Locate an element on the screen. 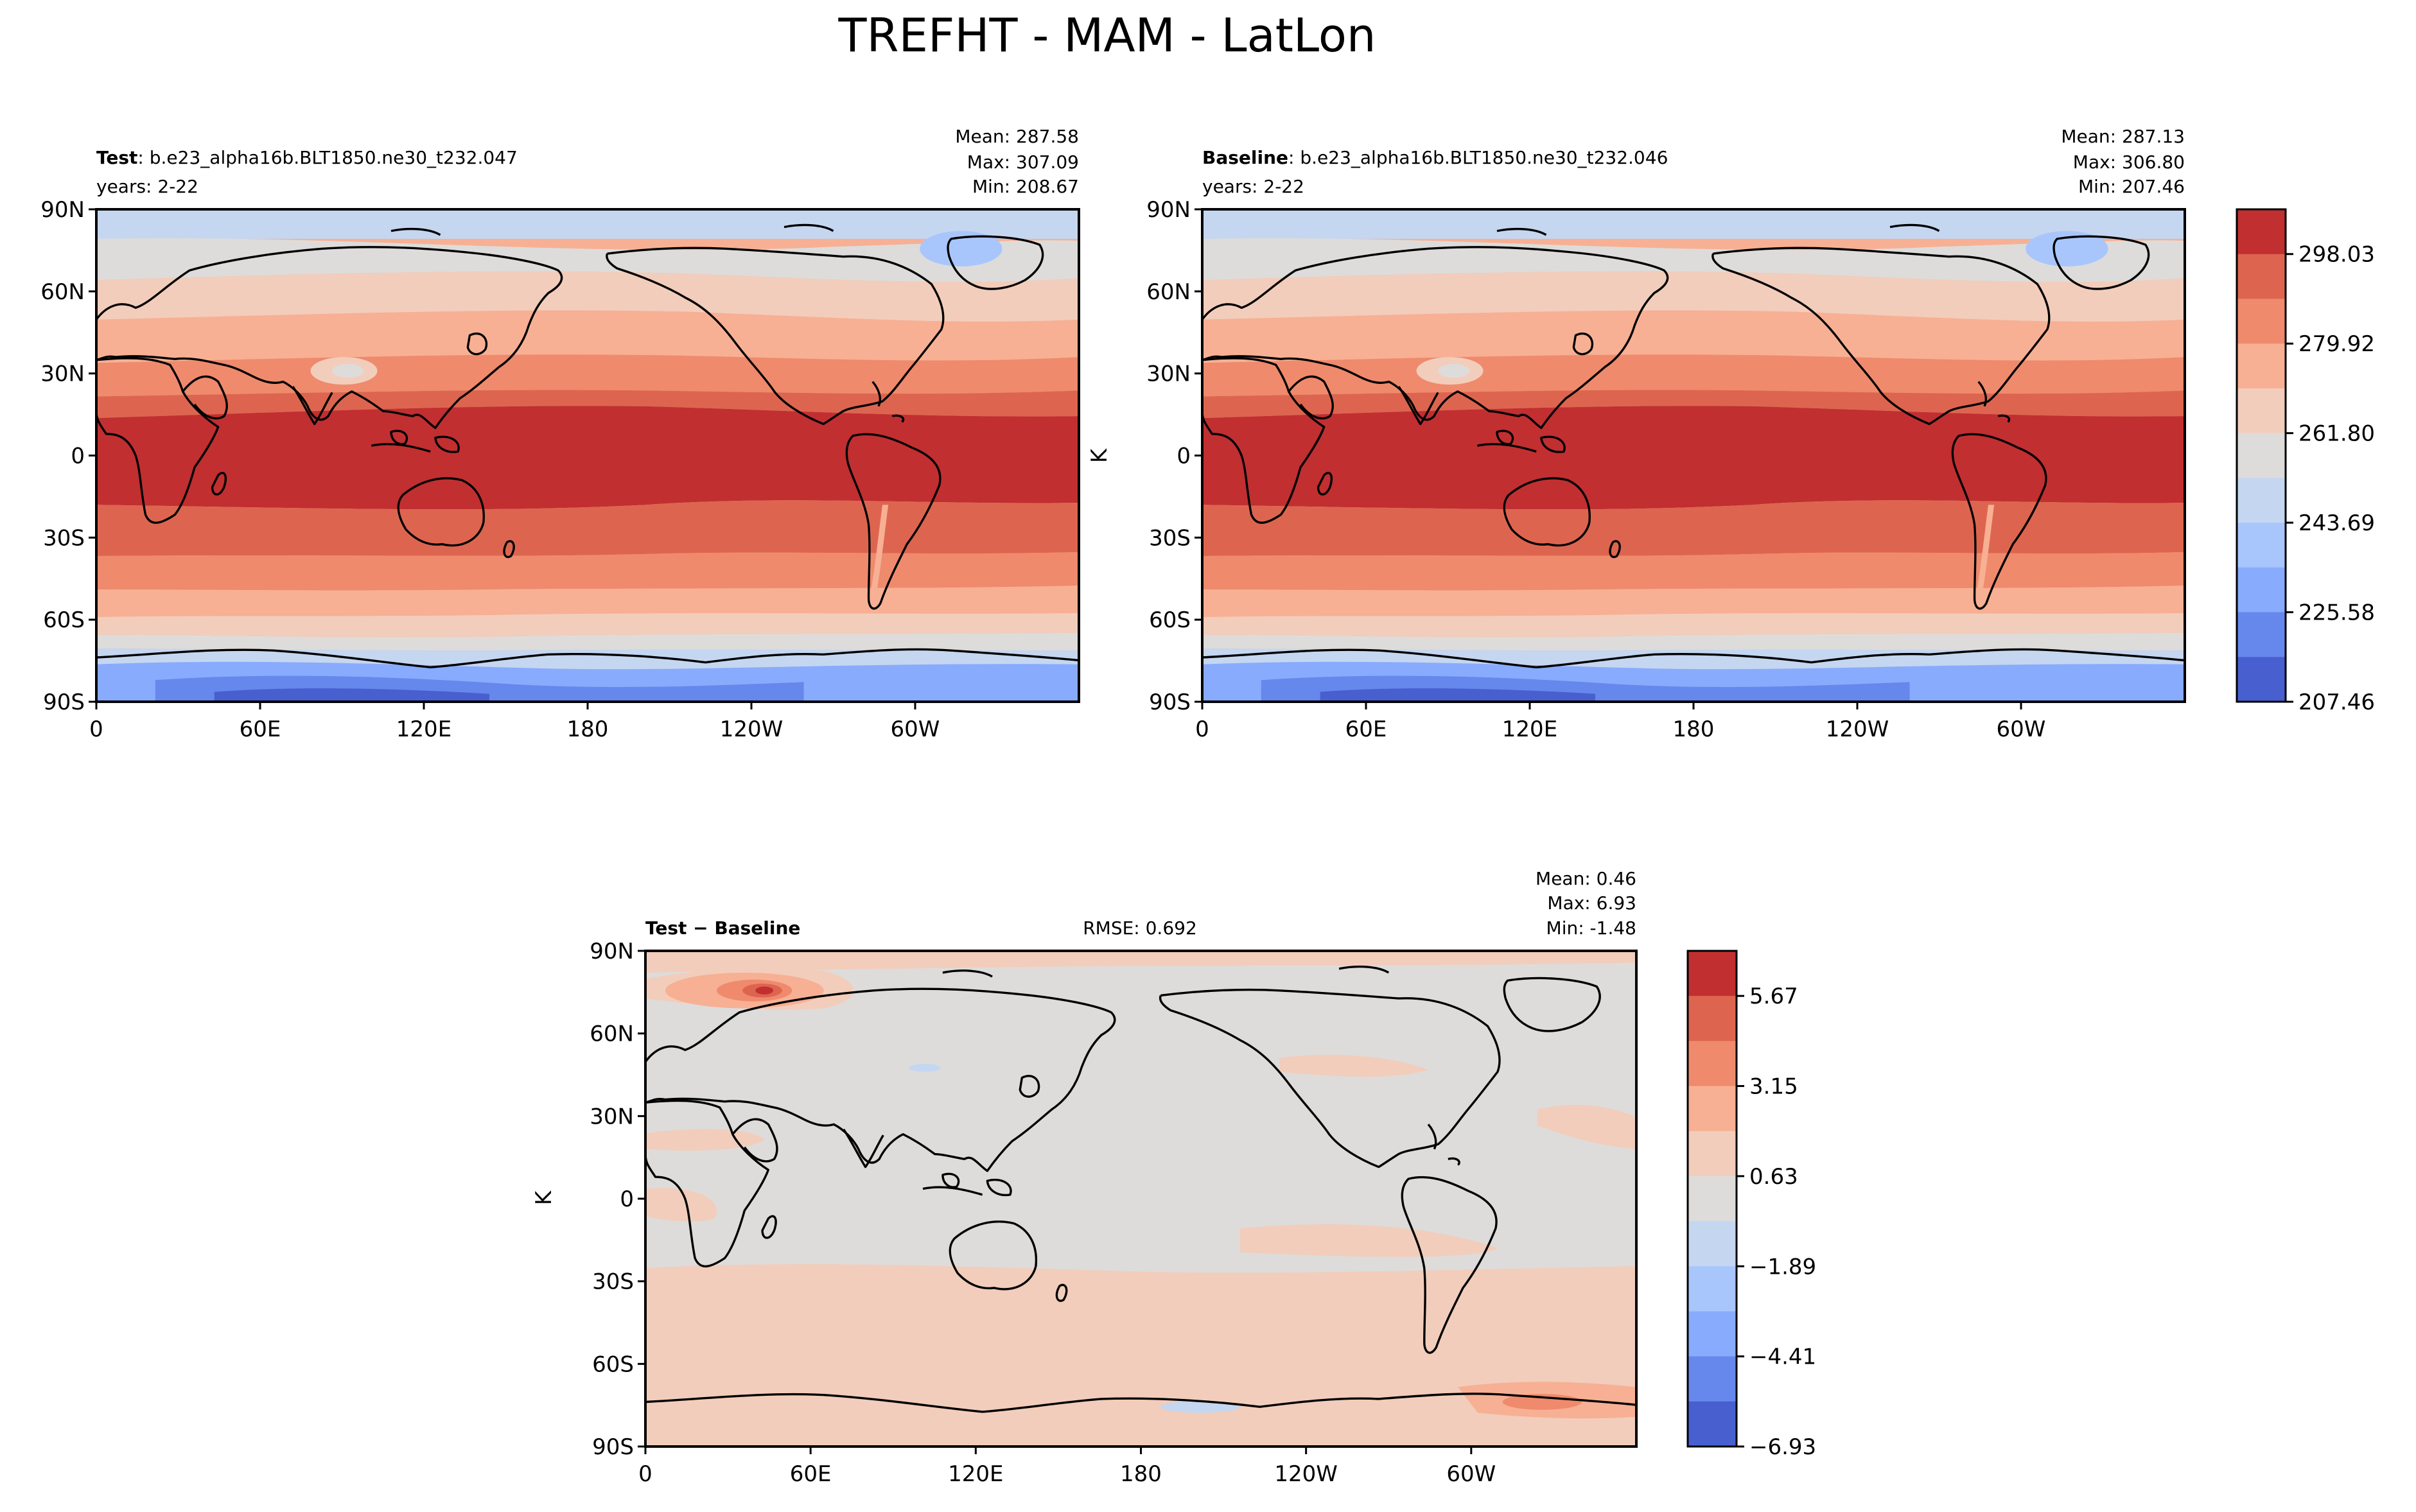  difference-label-sep: − is located at coordinates (700, 928).